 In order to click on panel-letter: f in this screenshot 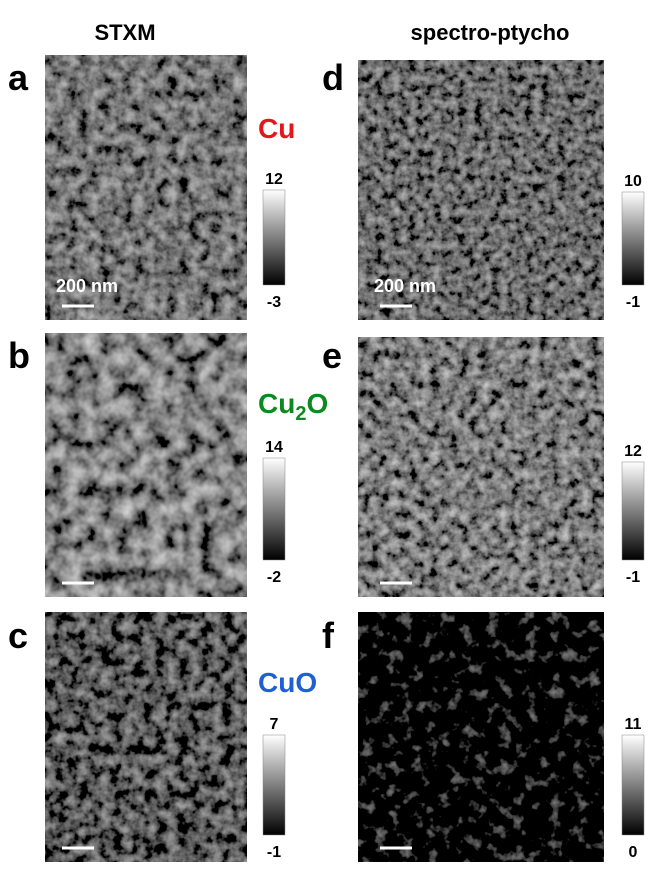, I will do `click(328, 635)`.